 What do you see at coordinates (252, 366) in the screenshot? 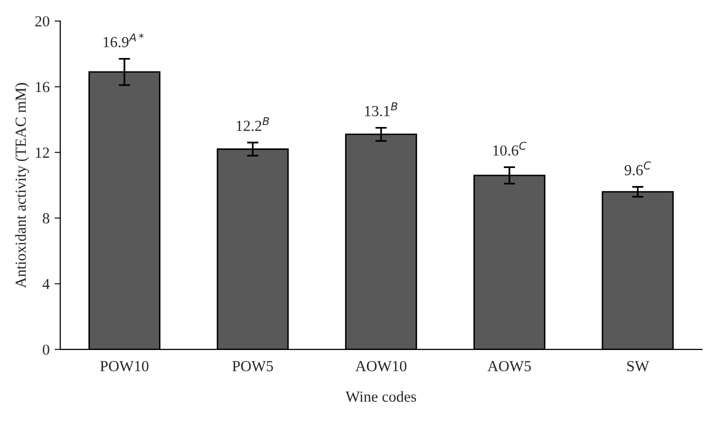
I see `x-tick-label: POW5` at bounding box center [252, 366].